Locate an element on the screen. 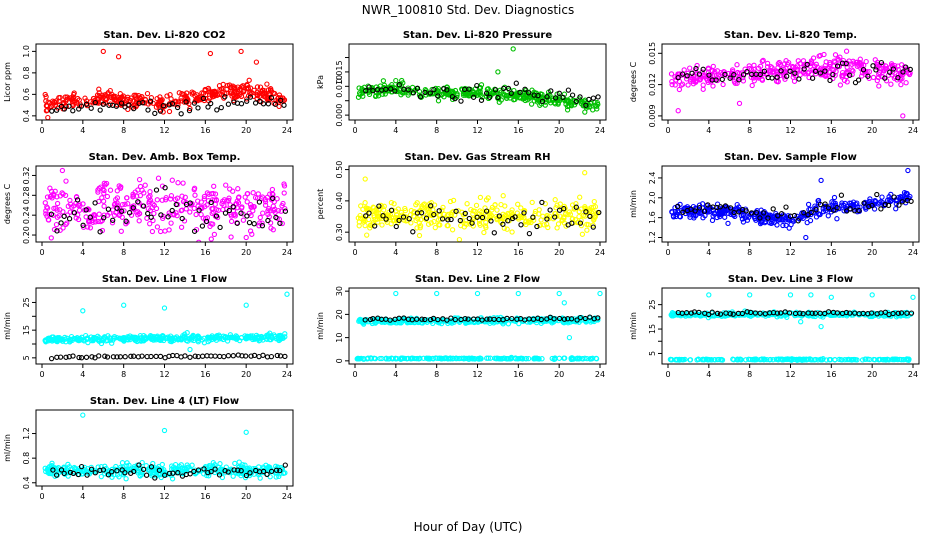  x-tick-label: 0 is located at coordinates (41, 496).